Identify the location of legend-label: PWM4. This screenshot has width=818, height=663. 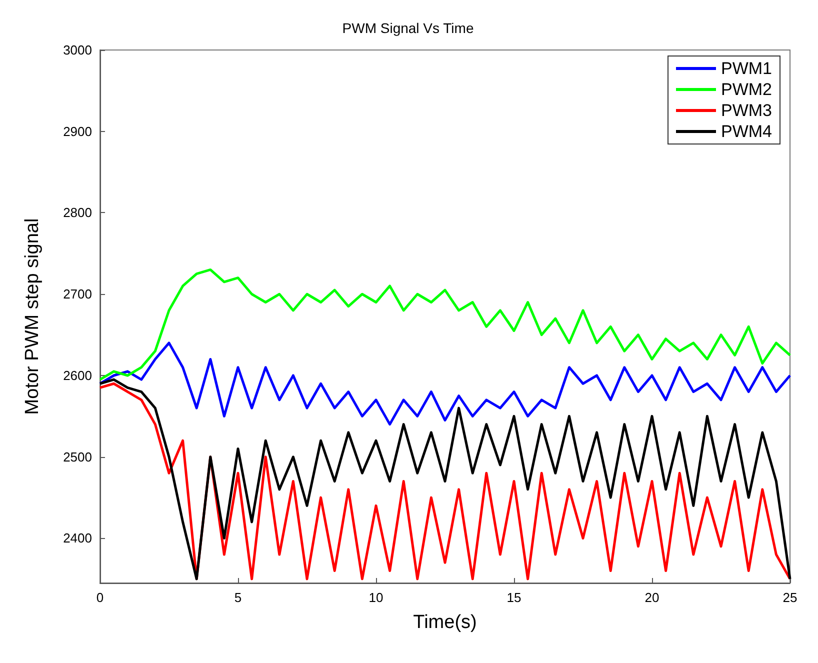
(746, 131).